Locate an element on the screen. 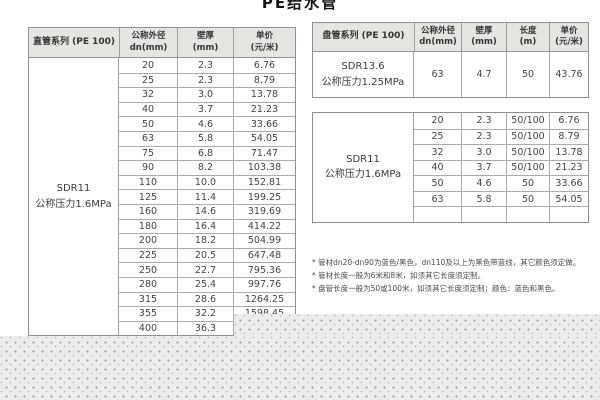 This screenshot has height=400, width=600. table-cell-wall: 28.6 is located at coordinates (205, 299).